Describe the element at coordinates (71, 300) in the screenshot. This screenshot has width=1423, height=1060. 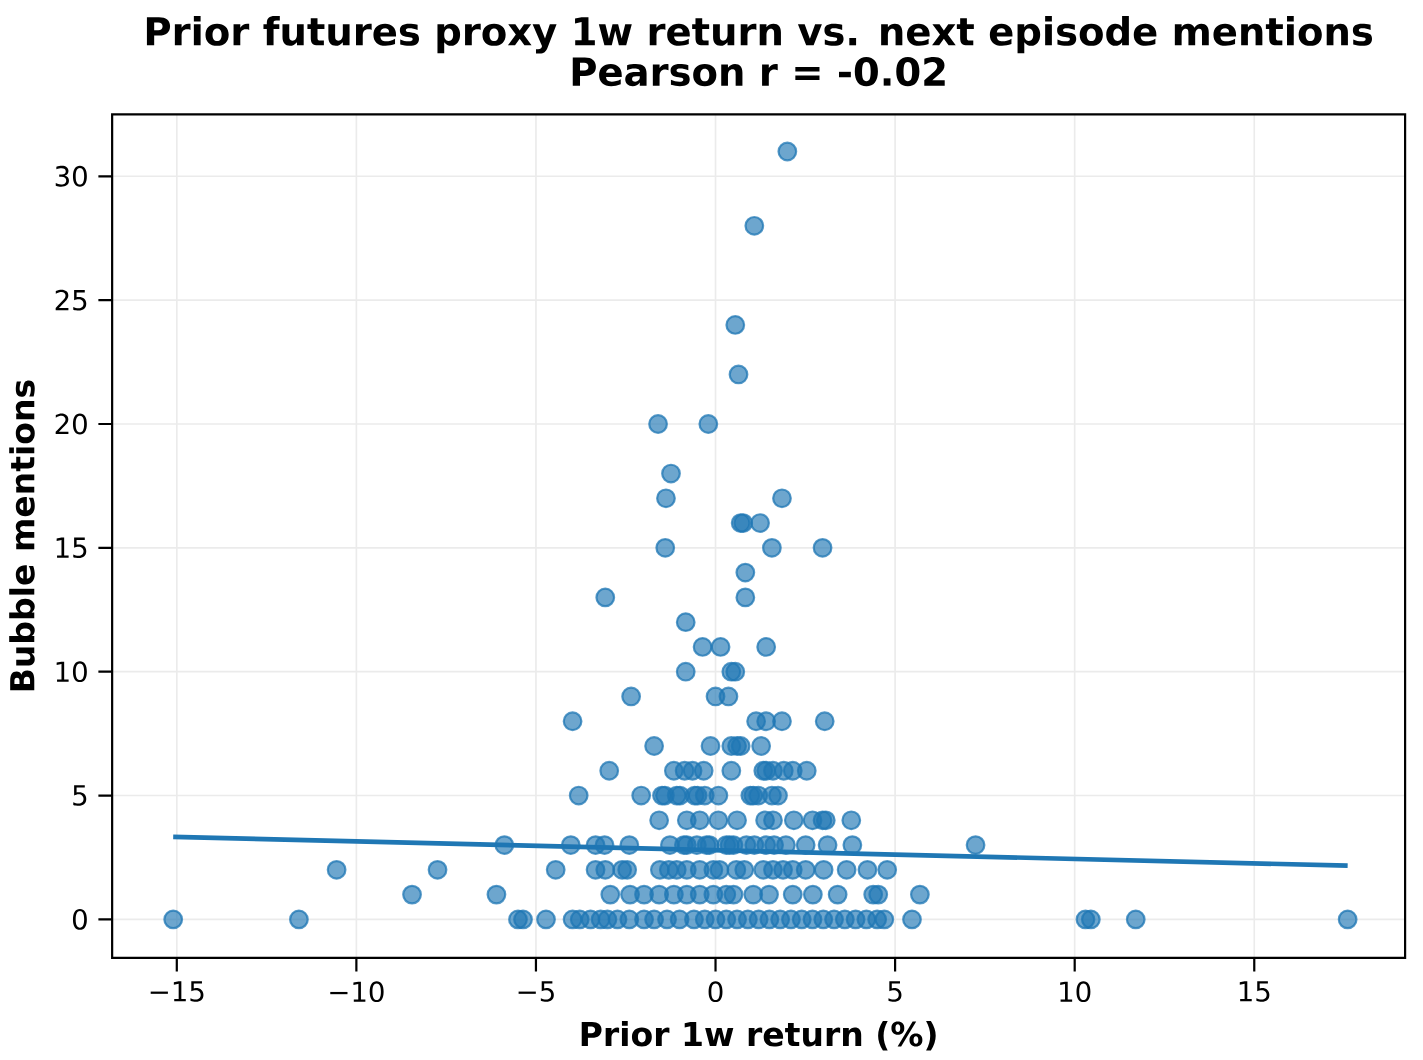
I see `y-tick-label: 25` at that location.